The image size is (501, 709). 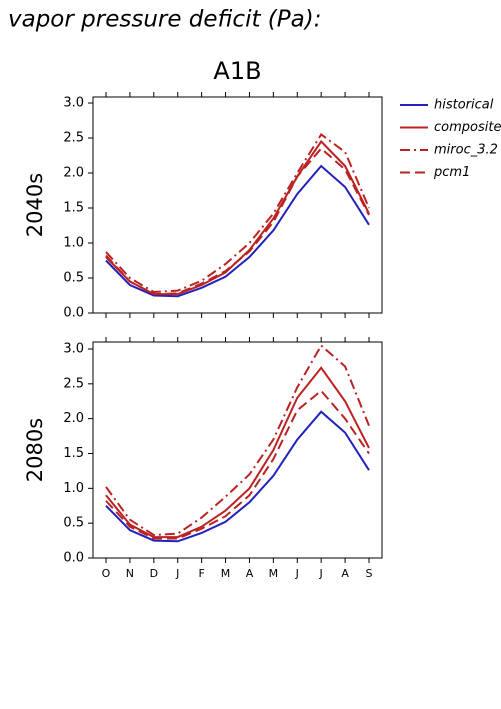 What do you see at coordinates (106, 573) in the screenshot?
I see `x-tick-label: O` at bounding box center [106, 573].